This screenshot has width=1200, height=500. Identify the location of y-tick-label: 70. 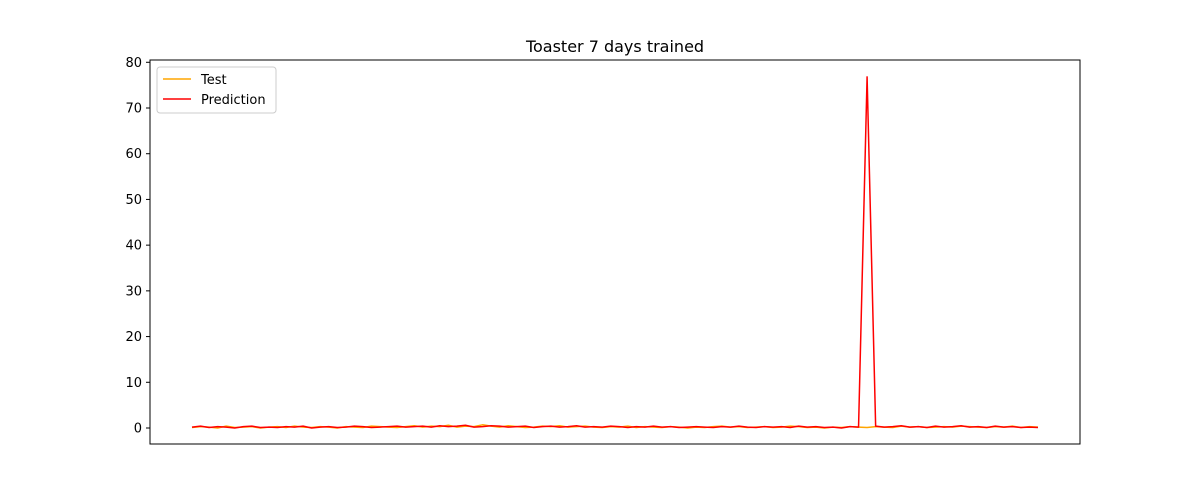
(133, 109).